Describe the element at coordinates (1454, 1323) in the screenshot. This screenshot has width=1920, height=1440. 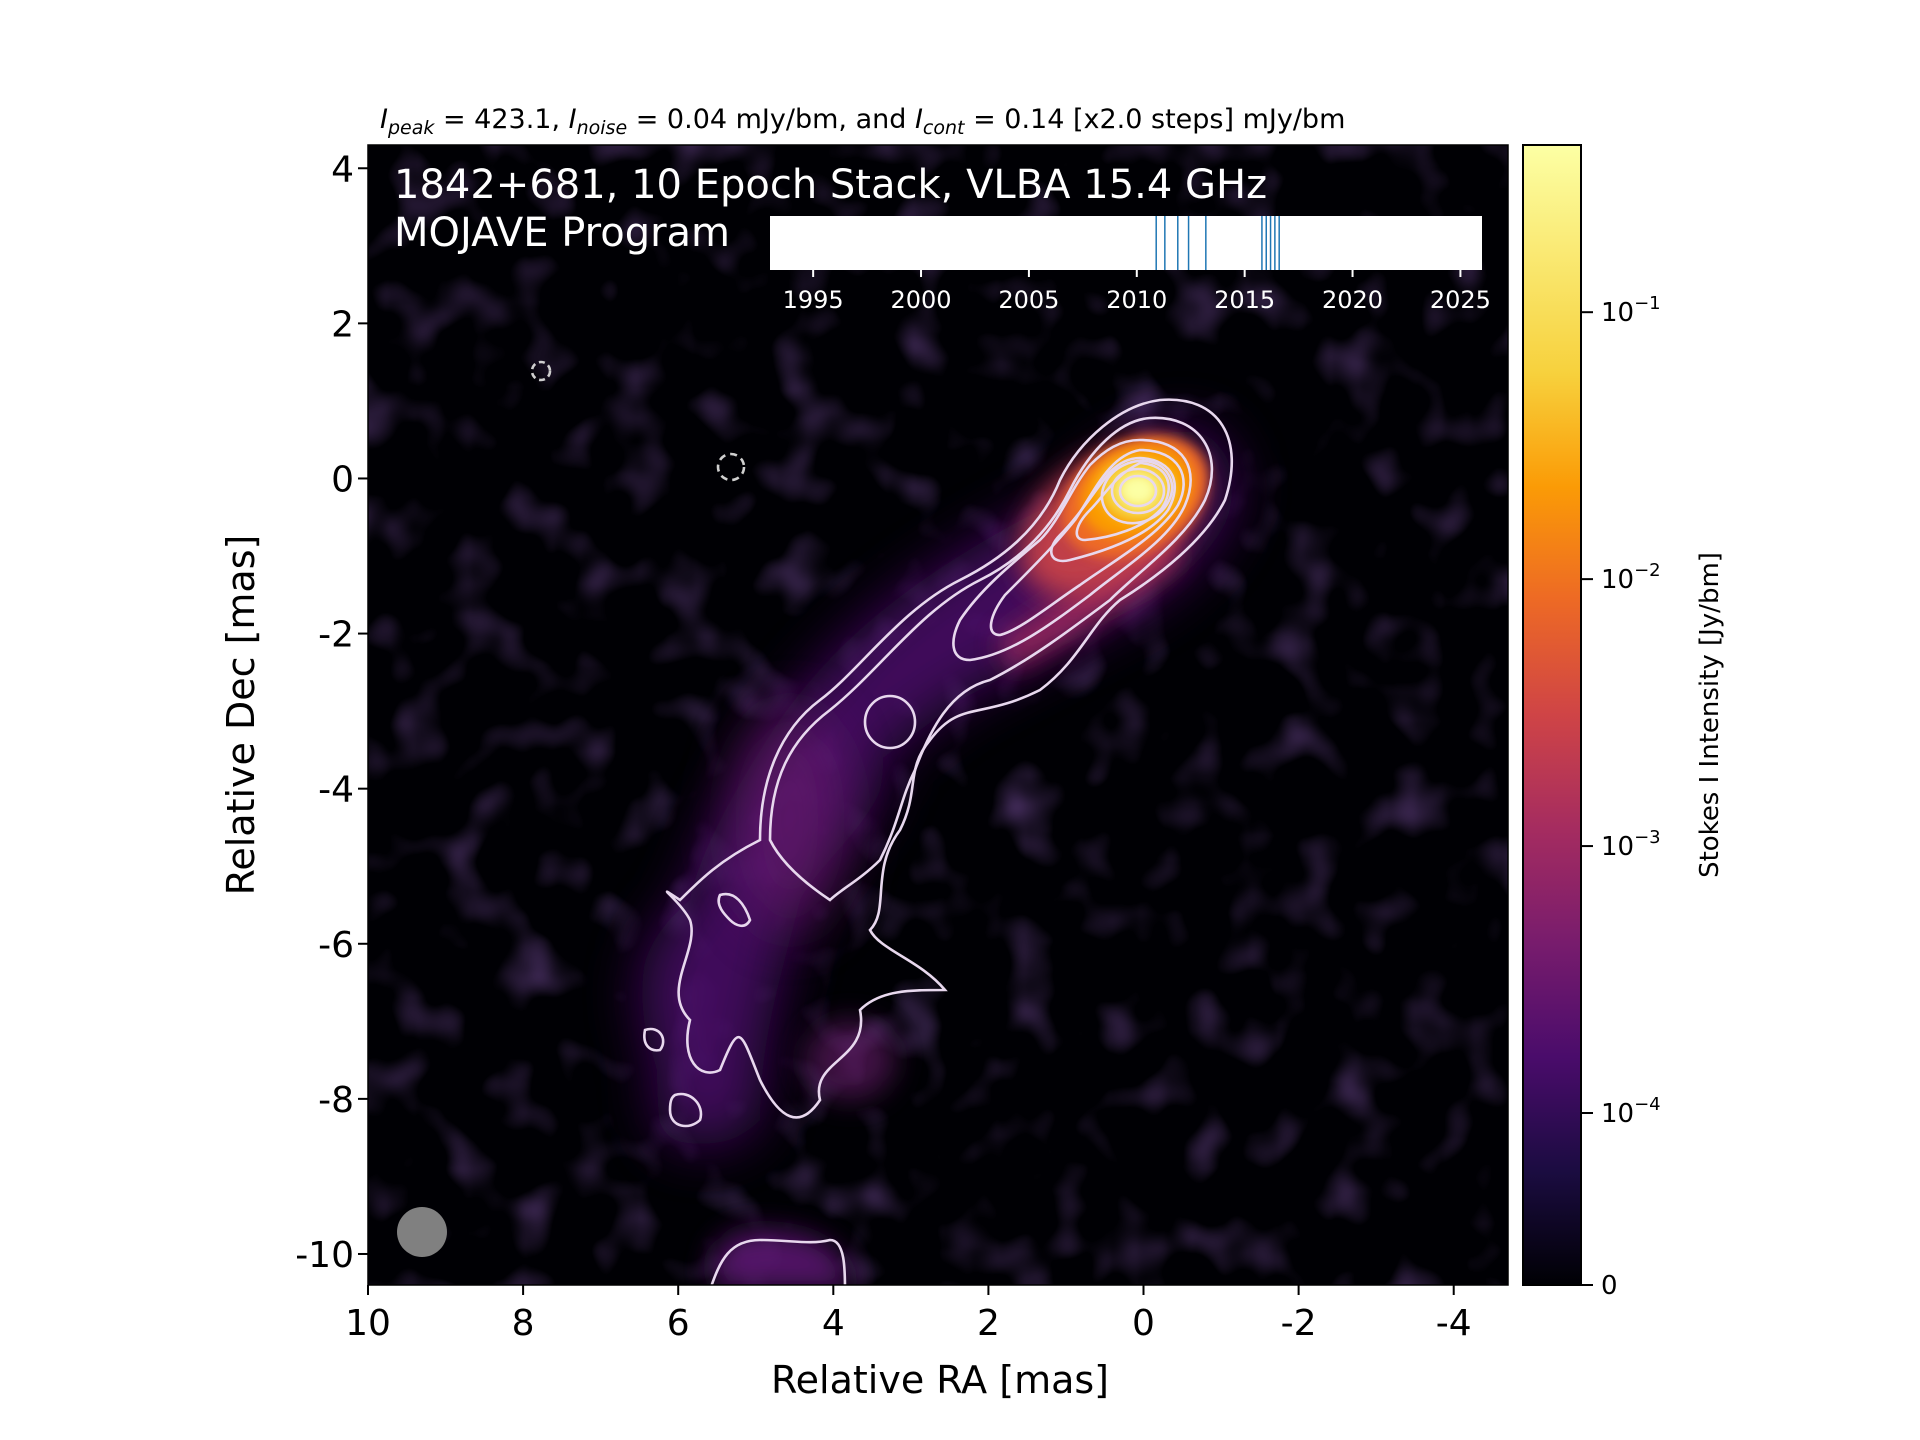
I see `x-tick-label: -4` at that location.